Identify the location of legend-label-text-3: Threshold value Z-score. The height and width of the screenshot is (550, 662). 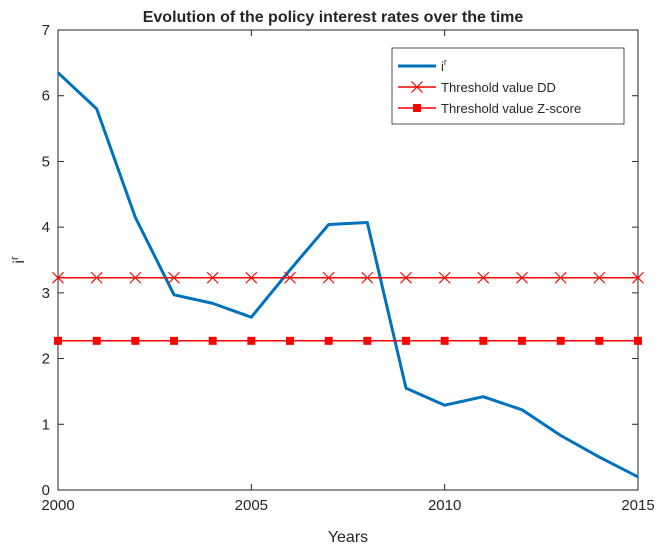
(511, 108).